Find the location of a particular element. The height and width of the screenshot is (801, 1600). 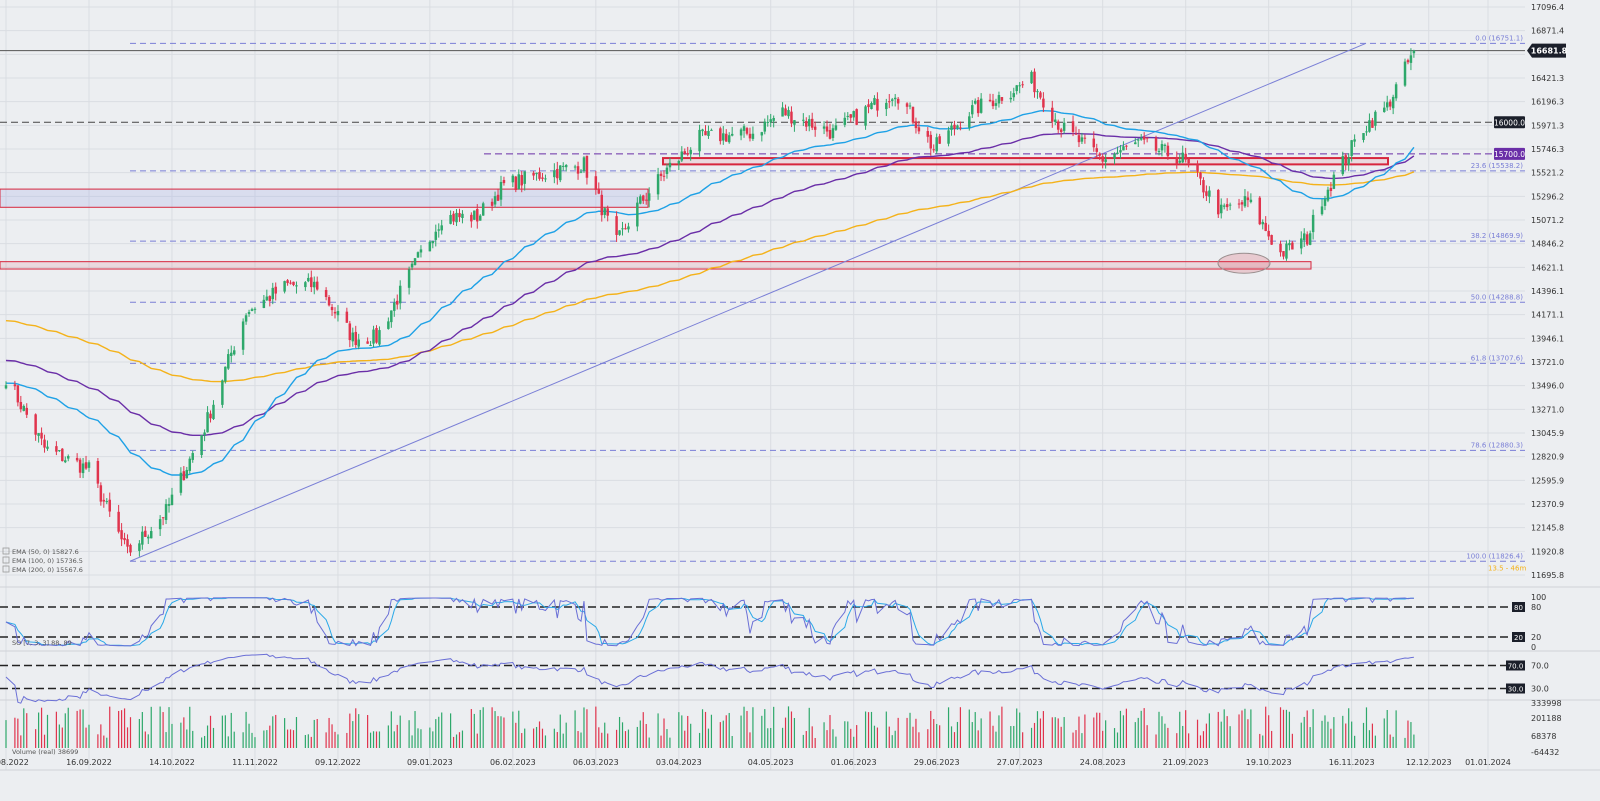

fib-label: 61.8 (13707.6) is located at coordinates (1497, 358).